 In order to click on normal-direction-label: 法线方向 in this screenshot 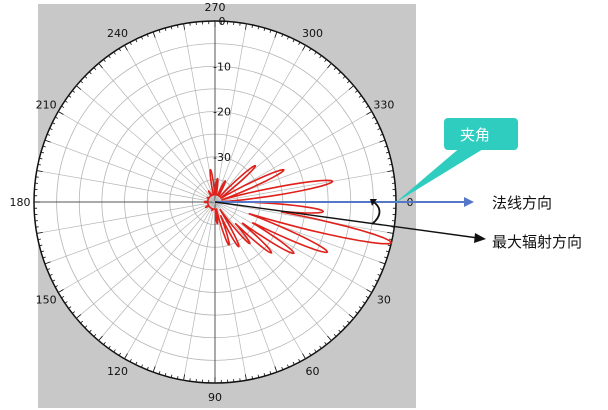, I will do `click(522, 203)`.